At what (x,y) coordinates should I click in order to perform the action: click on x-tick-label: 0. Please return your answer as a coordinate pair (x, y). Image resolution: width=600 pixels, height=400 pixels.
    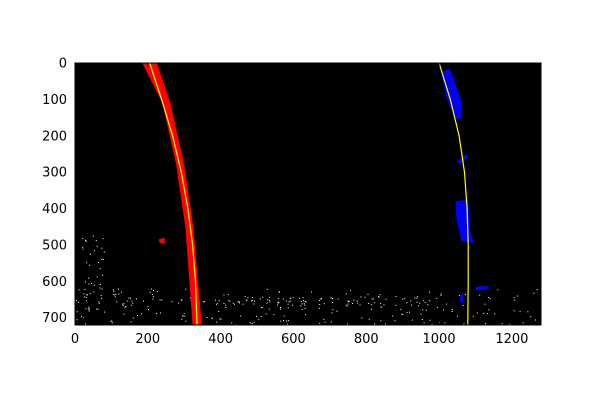
    Looking at the image, I should click on (75, 339).